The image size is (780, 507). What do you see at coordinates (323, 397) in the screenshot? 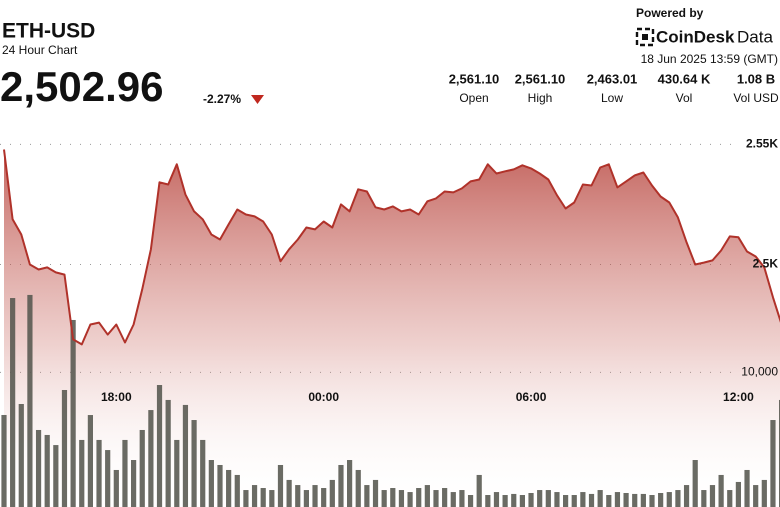
I see `x-tick-label: 00:00` at bounding box center [323, 397].